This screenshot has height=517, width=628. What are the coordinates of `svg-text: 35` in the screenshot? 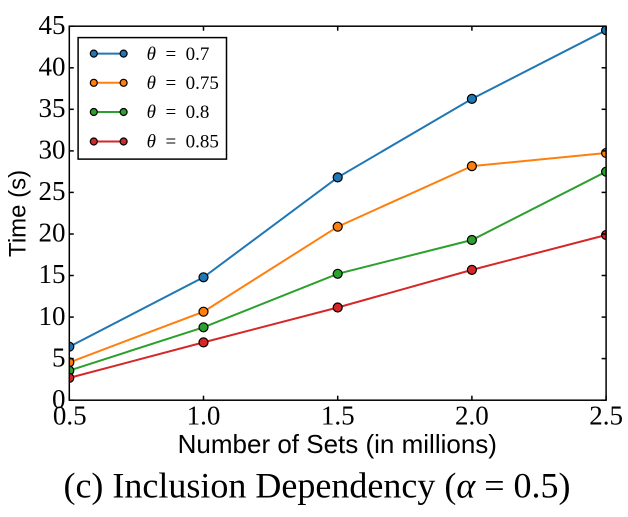 It's located at (52, 108).